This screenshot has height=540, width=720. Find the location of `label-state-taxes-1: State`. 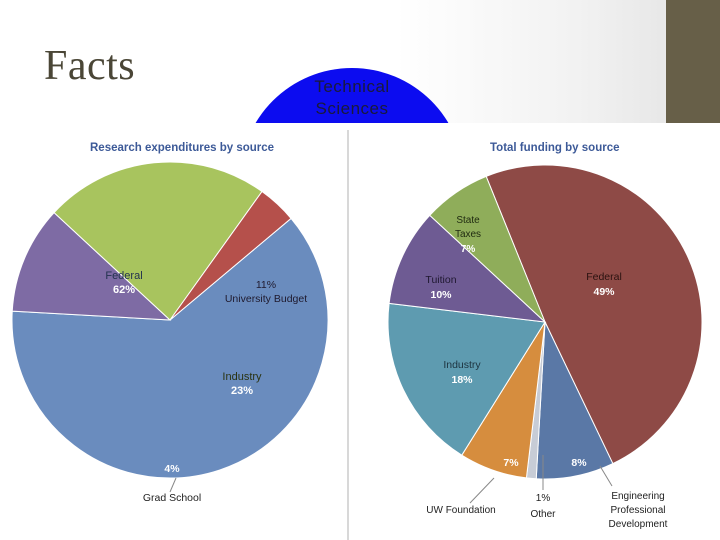

label-state-taxes-1: State is located at coordinates (468, 220).